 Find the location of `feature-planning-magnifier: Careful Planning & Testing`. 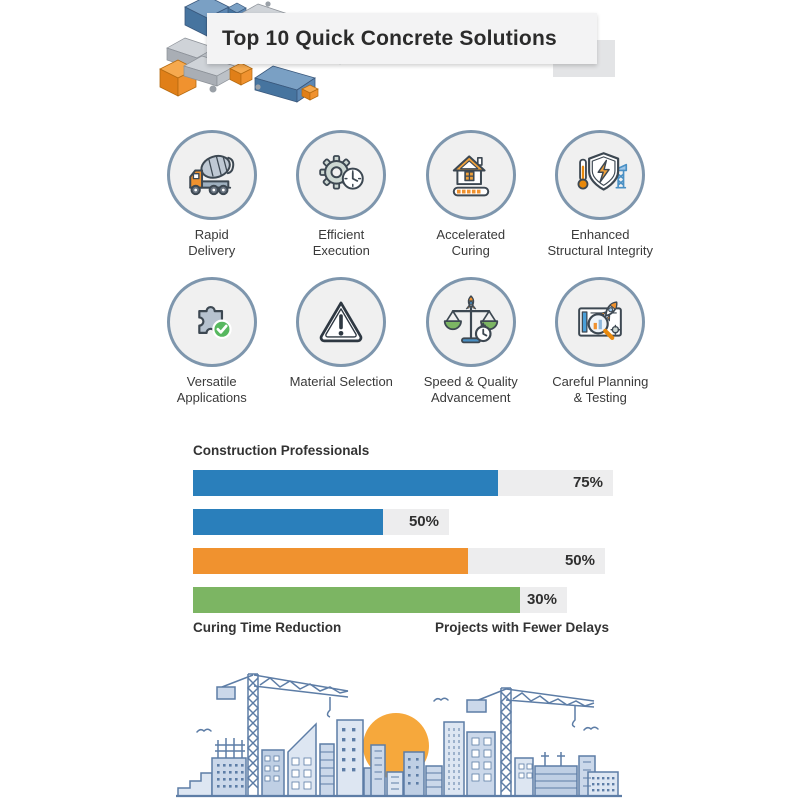

feature-planning-magnifier: Careful Planning & Testing is located at coordinates (601, 342).